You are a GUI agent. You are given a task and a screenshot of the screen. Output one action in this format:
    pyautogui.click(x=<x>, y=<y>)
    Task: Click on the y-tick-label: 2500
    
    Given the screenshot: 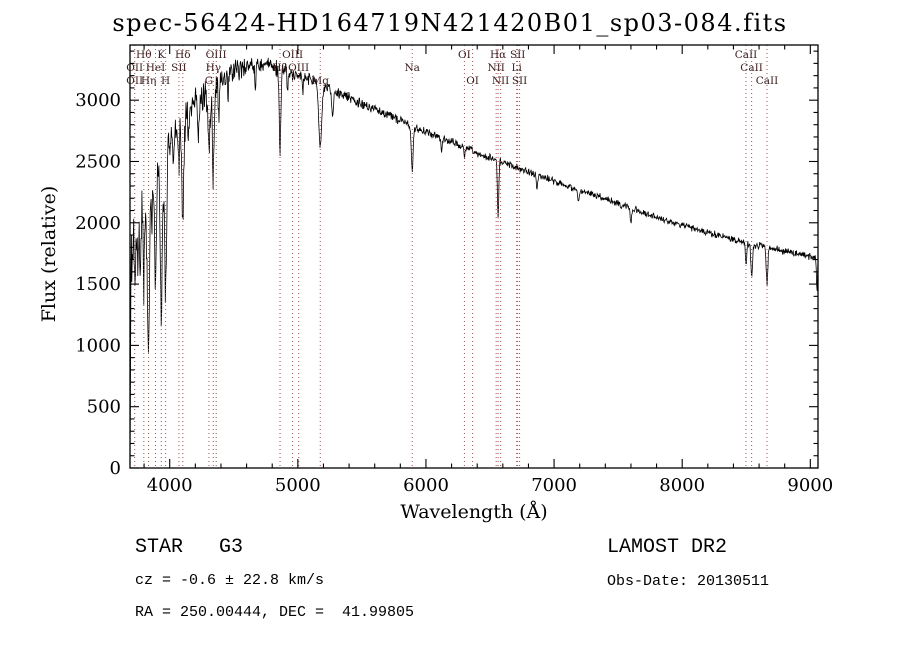 What is the action you would take?
    pyautogui.click(x=98, y=162)
    